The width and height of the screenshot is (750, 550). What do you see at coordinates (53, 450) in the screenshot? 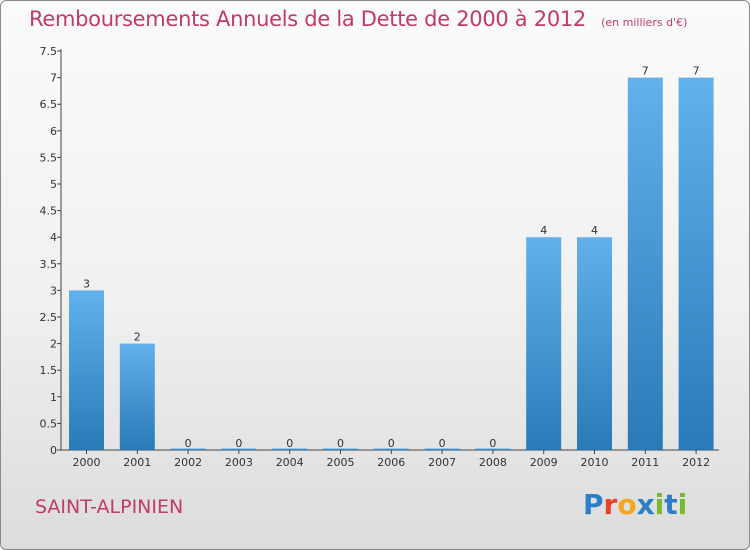
I see `y-tick-label: 0` at bounding box center [53, 450].